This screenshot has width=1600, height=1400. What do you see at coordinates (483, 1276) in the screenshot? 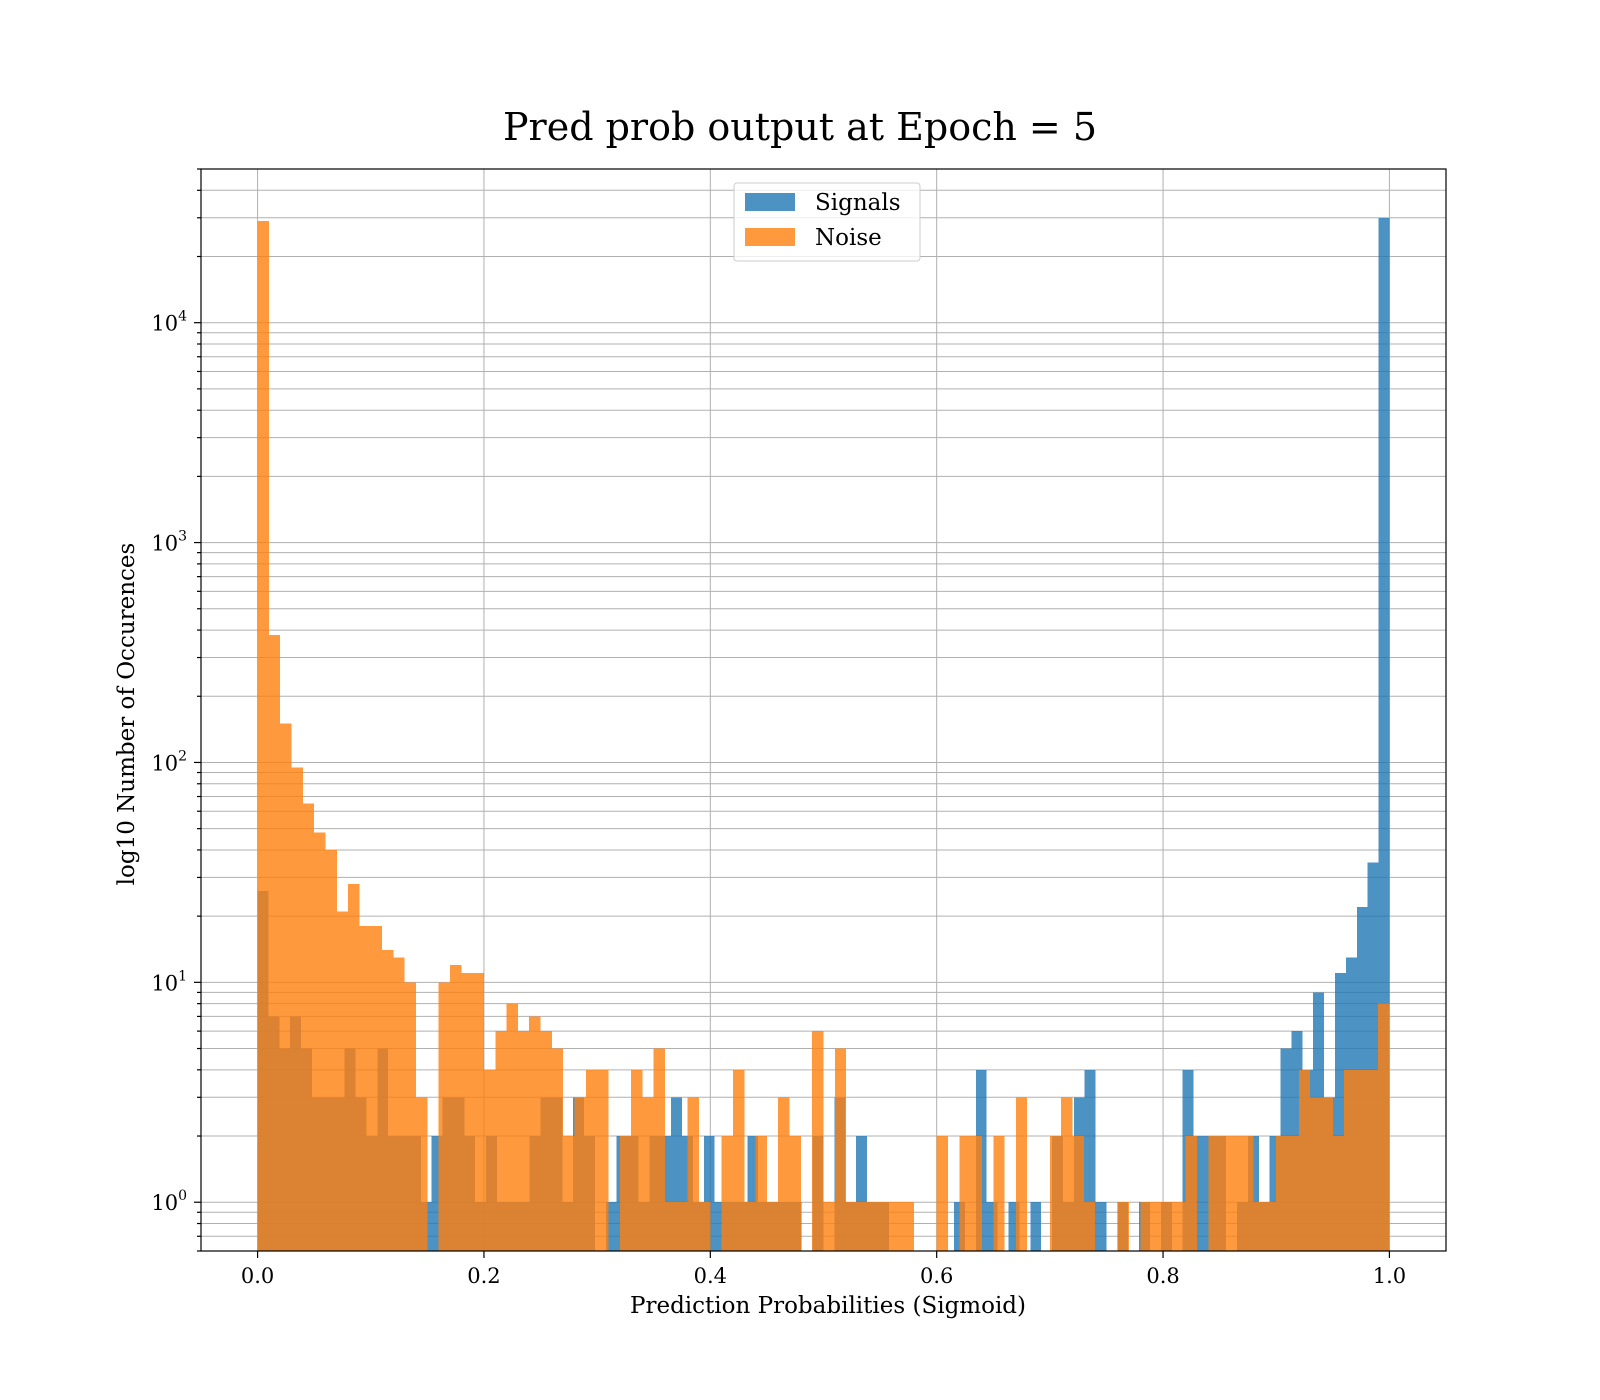
I see `x-tick-label: 0.2` at bounding box center [483, 1276].